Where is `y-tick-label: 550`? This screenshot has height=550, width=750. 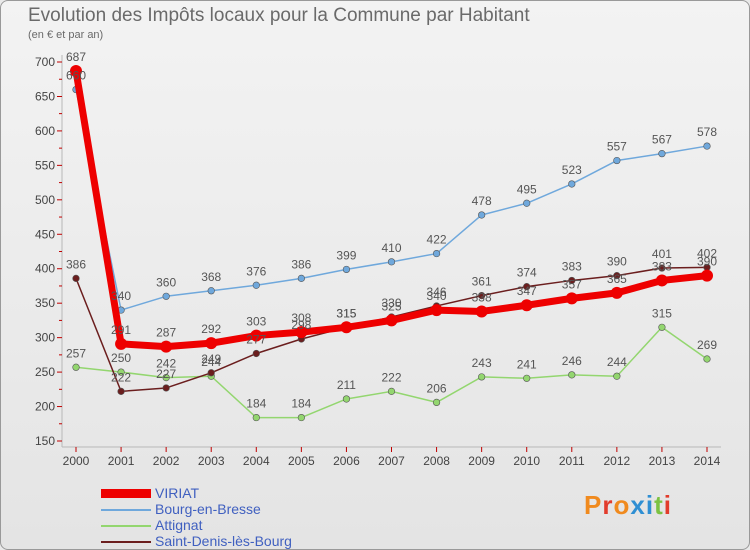
y-tick-label: 550 is located at coordinates (45, 165).